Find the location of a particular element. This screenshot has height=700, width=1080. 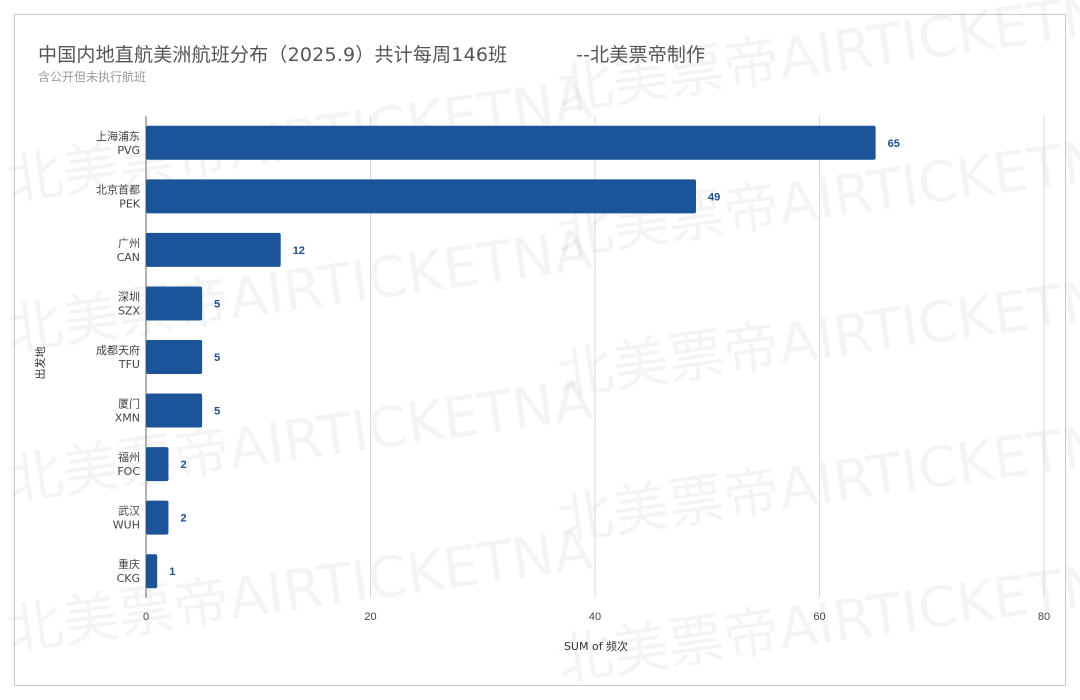

y-axis-title: 出发地 is located at coordinates (40, 363).